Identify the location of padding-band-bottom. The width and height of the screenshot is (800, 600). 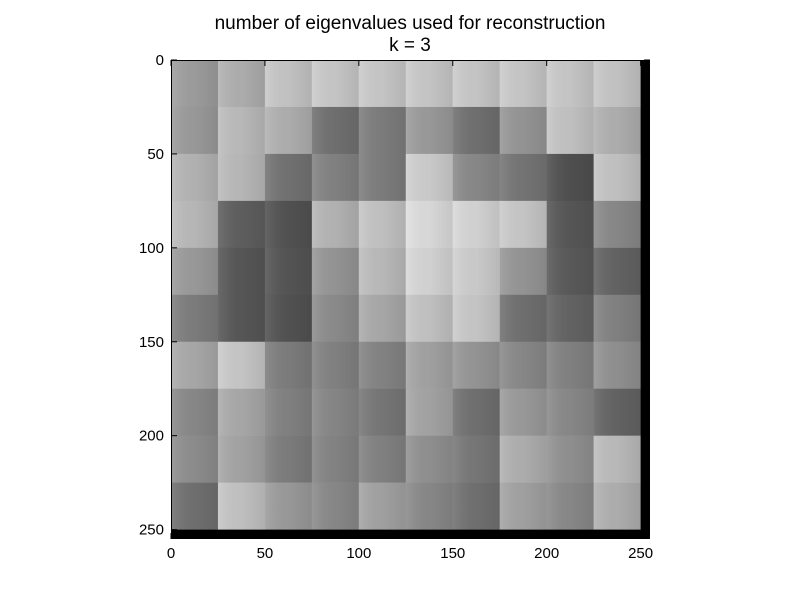
(410, 534).